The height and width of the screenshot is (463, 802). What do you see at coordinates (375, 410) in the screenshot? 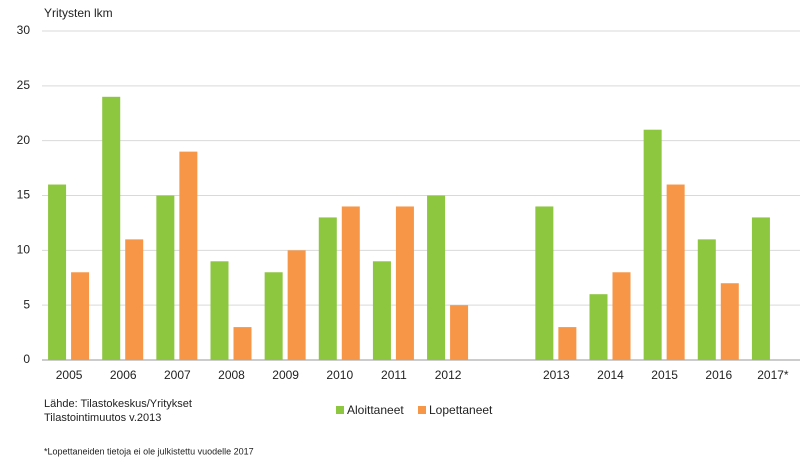
I see `legend-label: Aloittaneet` at bounding box center [375, 410].